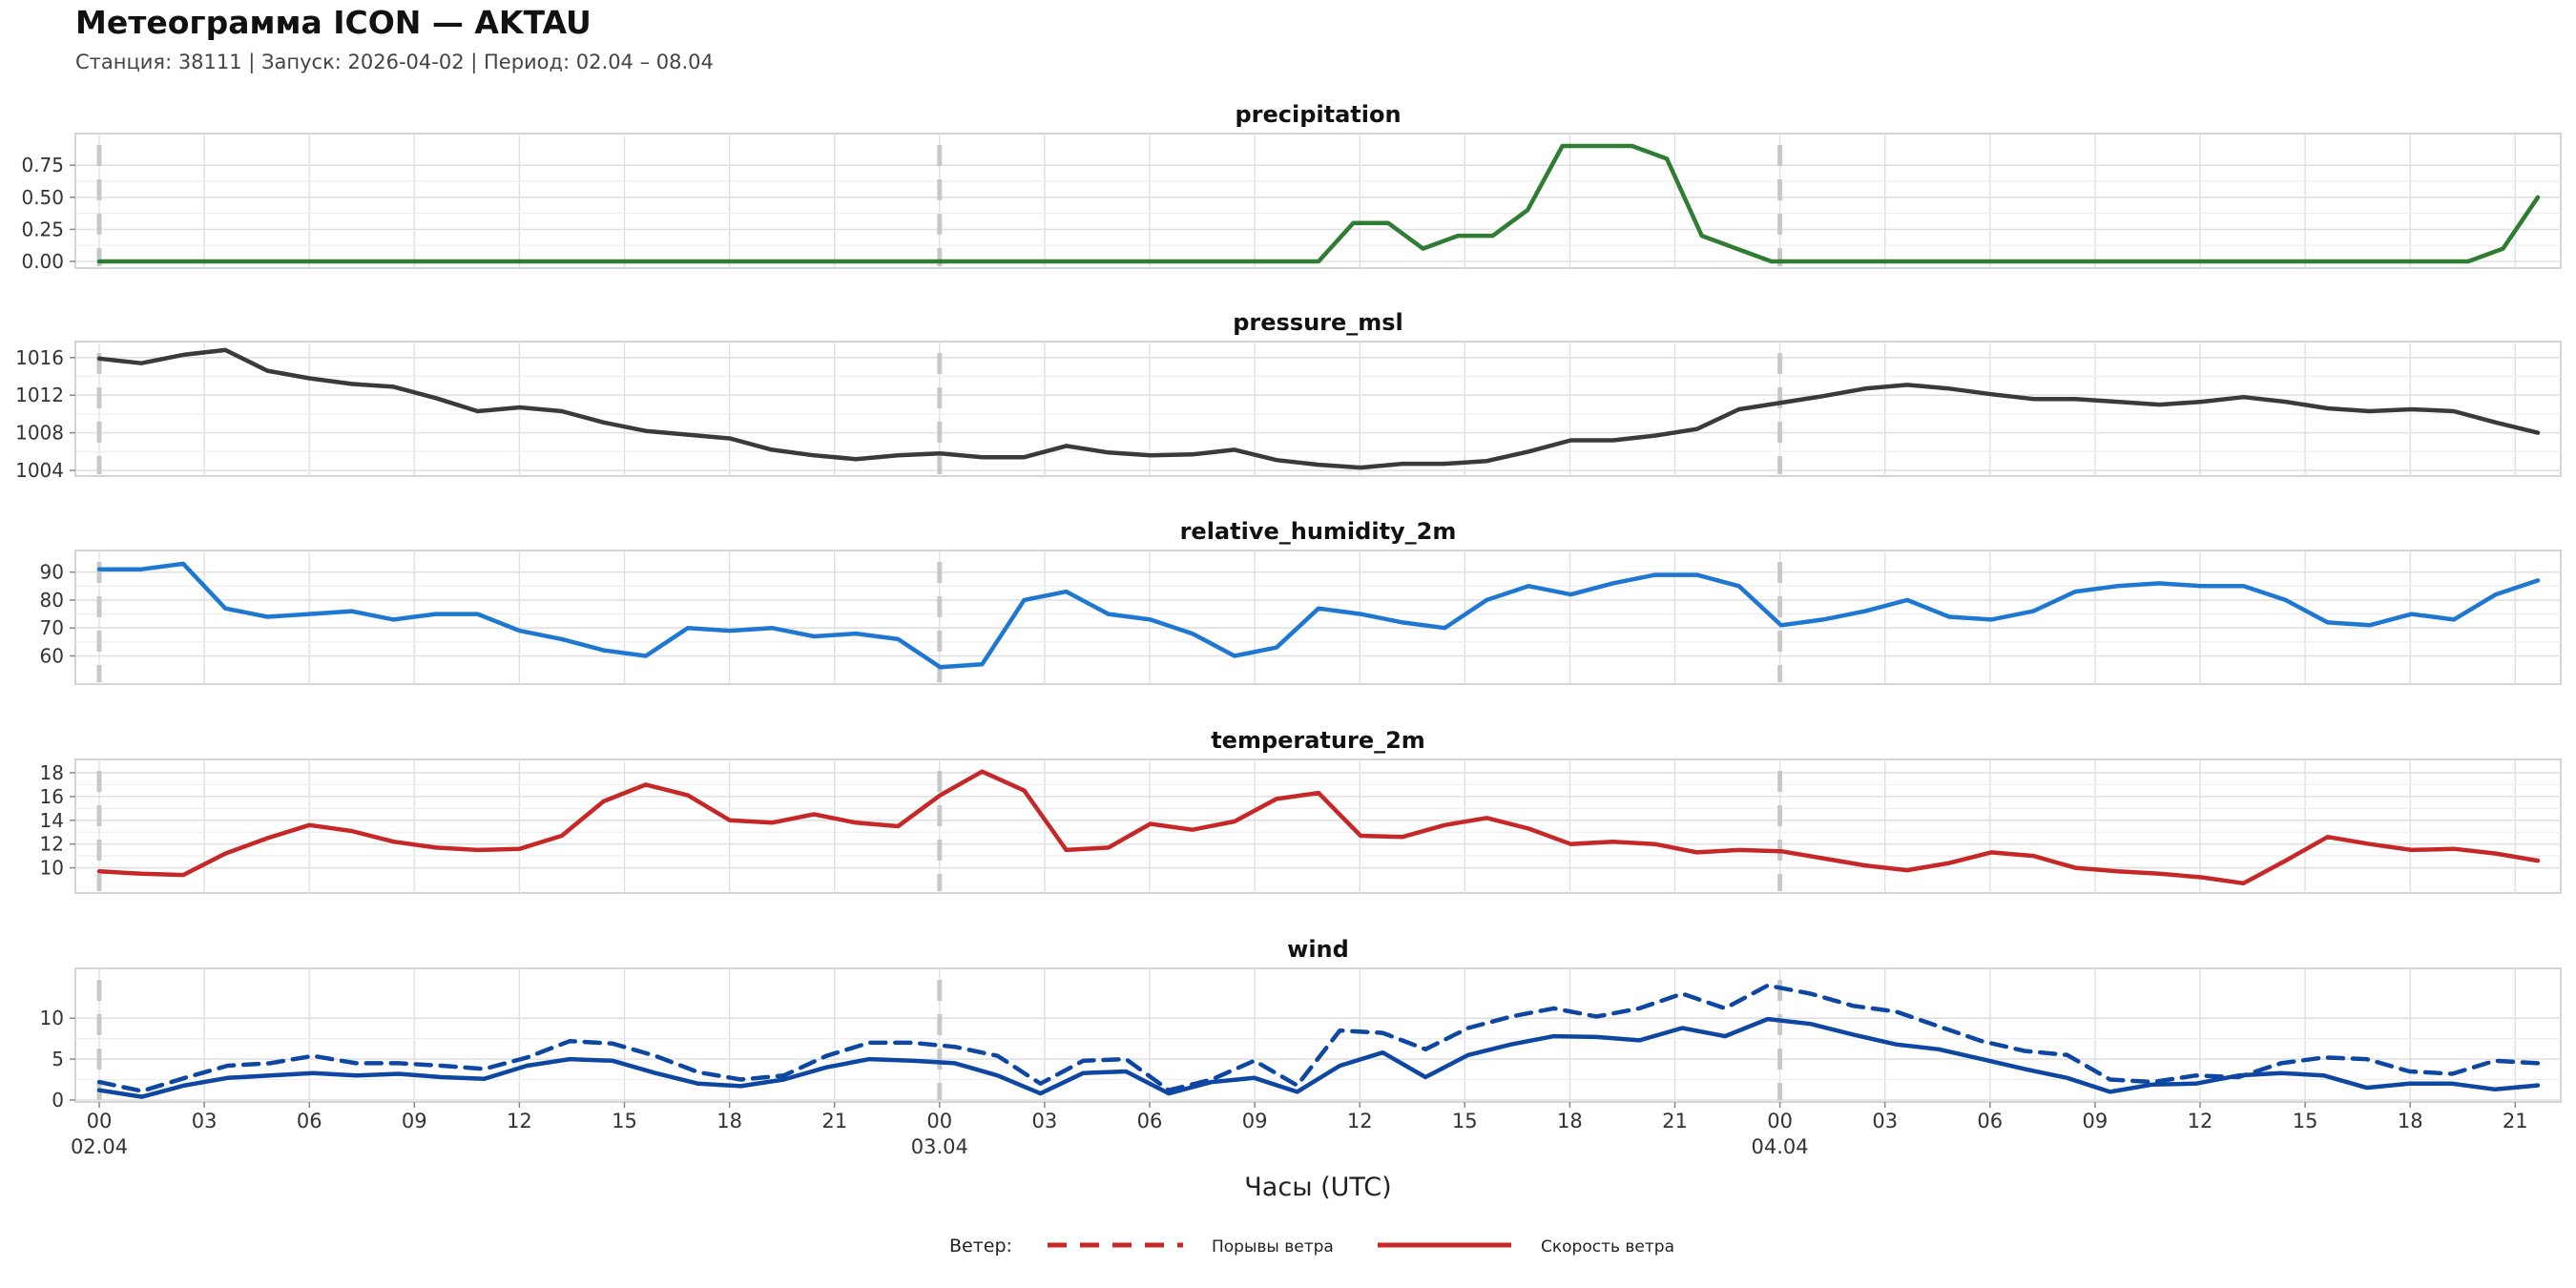 The image size is (2576, 1288). Describe the element at coordinates (1318, 1057) in the screenshot. I see `wind-series-line` at that location.